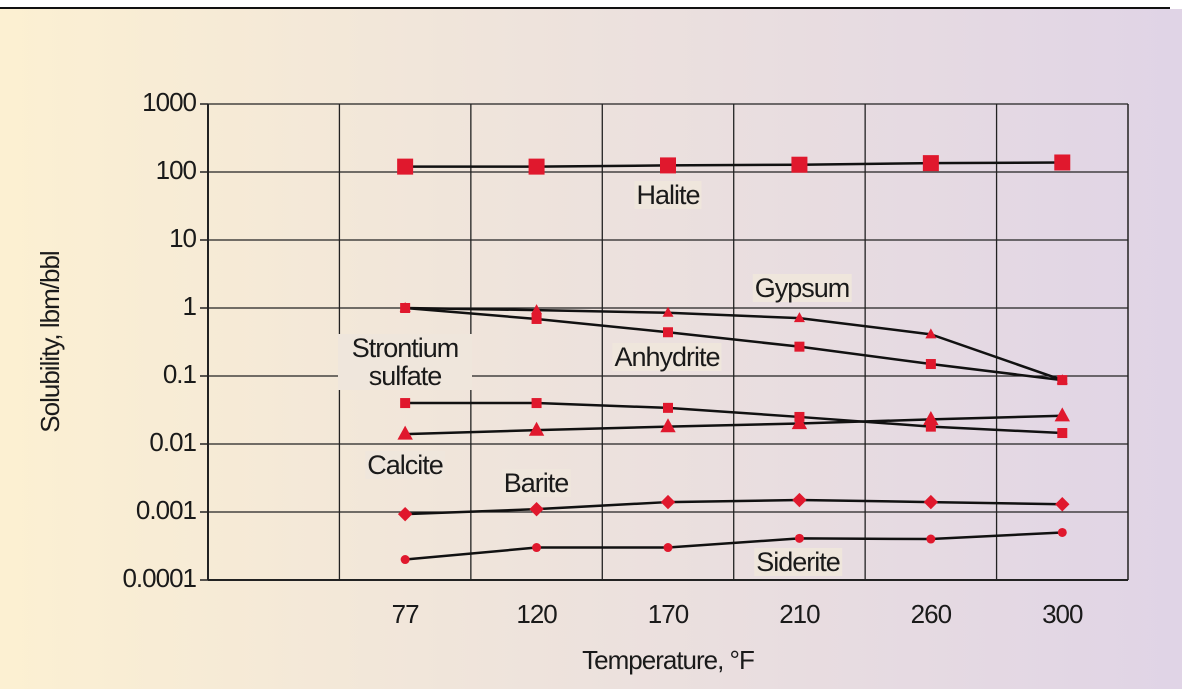  Describe the element at coordinates (802, 288) in the screenshot. I see `series-label: Gypsum` at that location.